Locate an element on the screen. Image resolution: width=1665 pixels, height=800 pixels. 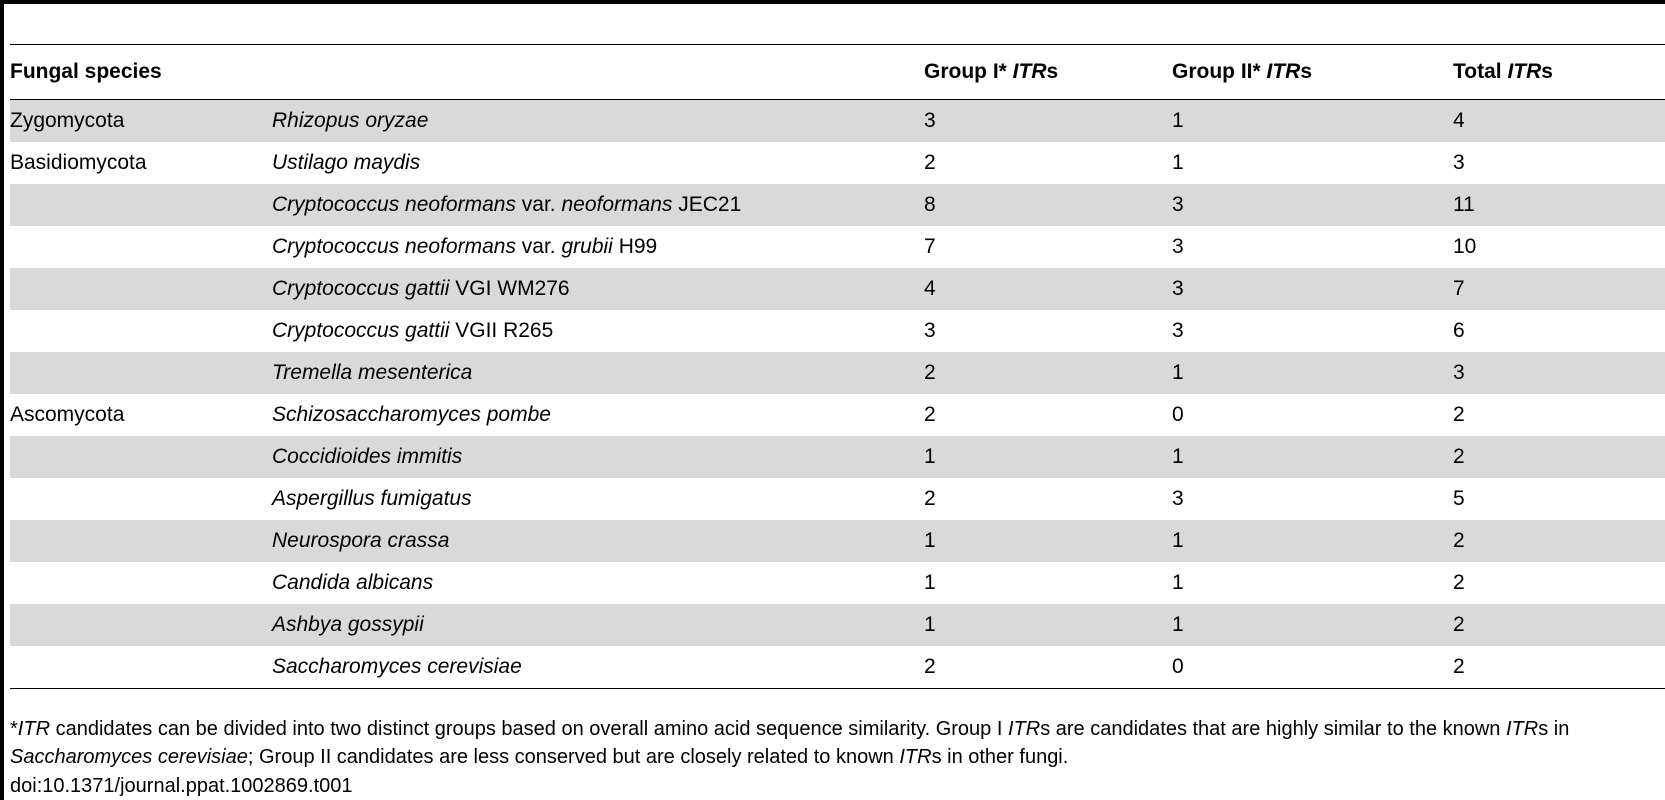
species-name-part: Rhizopus oryzae is located at coordinates (350, 120).